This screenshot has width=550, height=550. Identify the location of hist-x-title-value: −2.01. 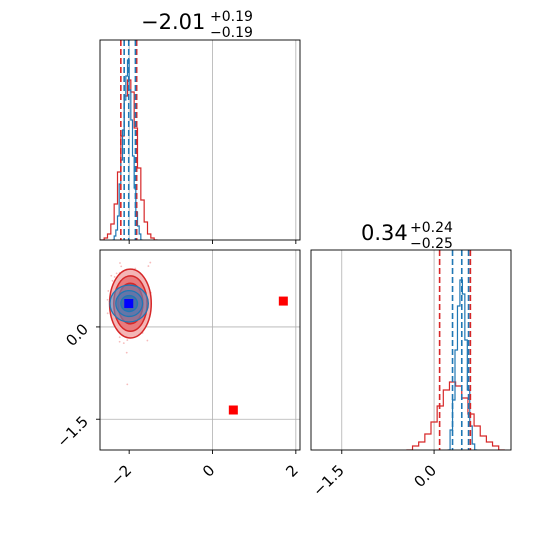
(173, 22).